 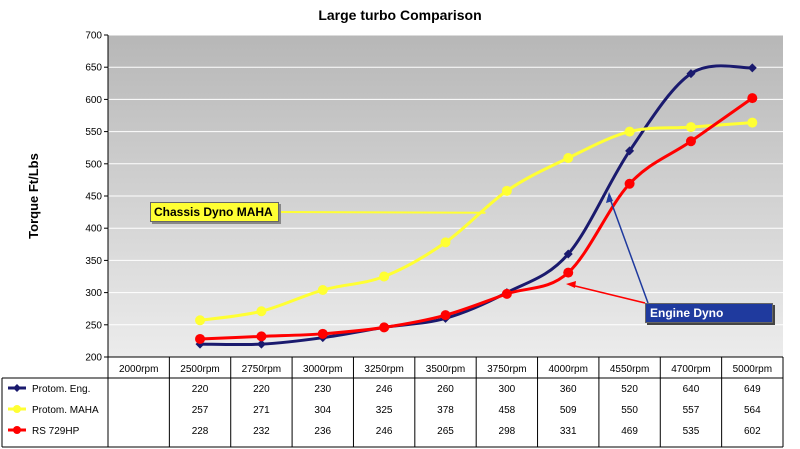 What do you see at coordinates (93, 36) in the screenshot?
I see `y-tick-label: 700` at bounding box center [93, 36].